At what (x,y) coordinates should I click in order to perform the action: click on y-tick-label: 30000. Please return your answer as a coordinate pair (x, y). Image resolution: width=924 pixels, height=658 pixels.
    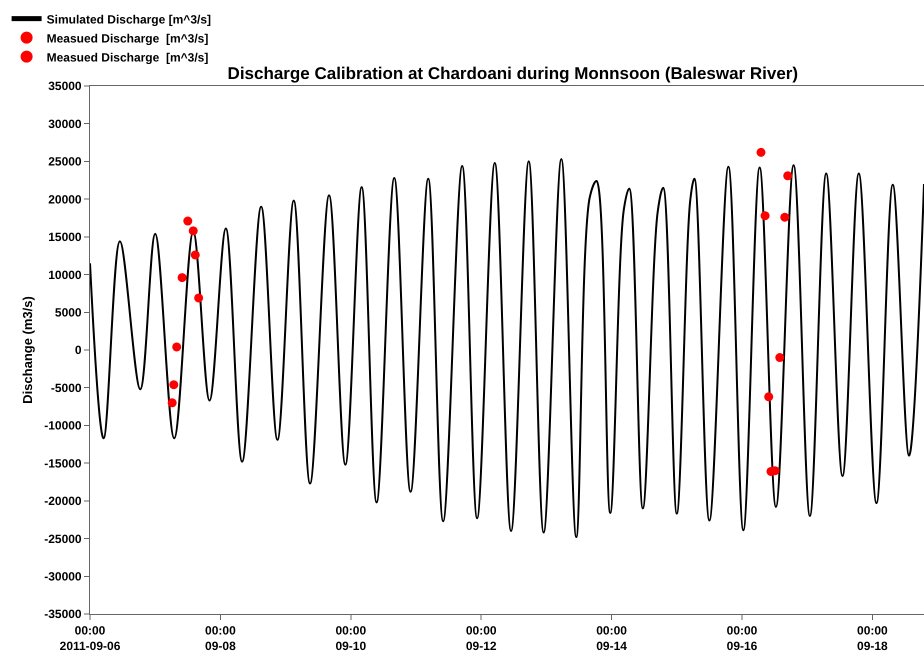
    Looking at the image, I should click on (65, 123).